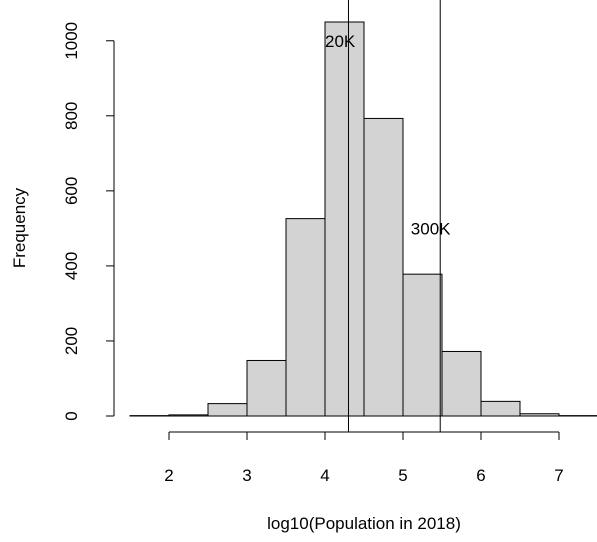 The width and height of the screenshot is (597, 542). What do you see at coordinates (19, 227) in the screenshot?
I see `y-axis-title: Frequency` at bounding box center [19, 227].